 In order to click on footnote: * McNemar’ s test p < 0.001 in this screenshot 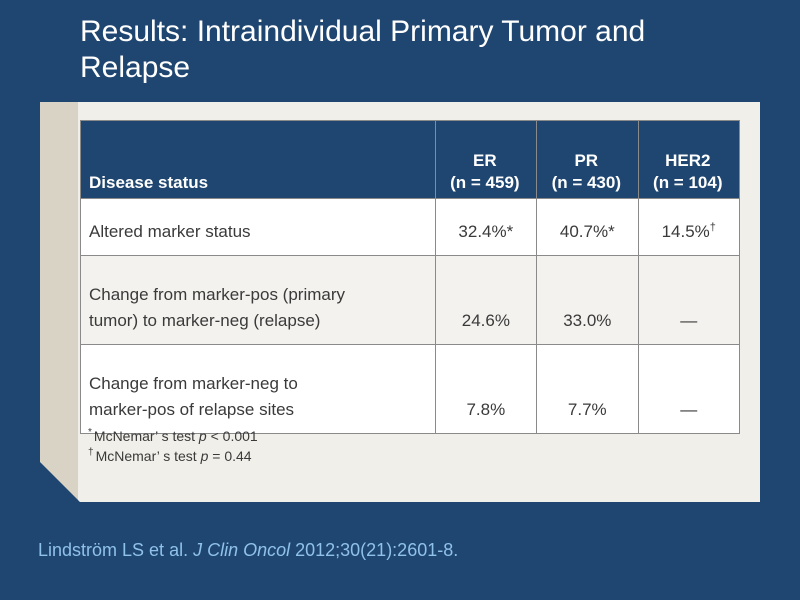, I will do `click(173, 436)`.